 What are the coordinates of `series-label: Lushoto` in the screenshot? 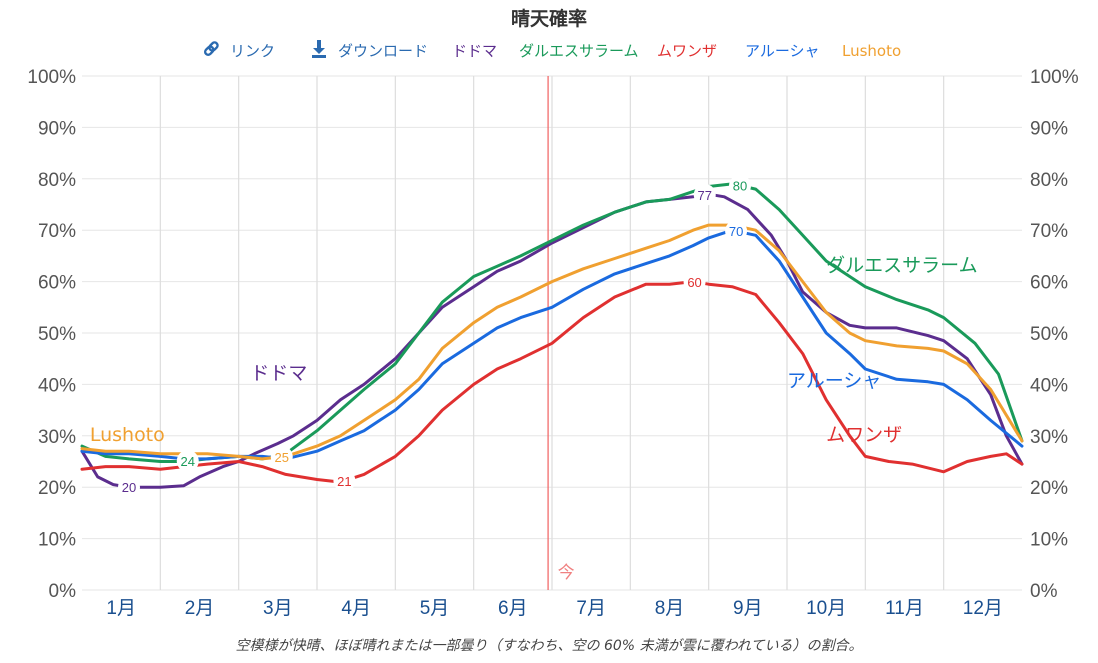 It's located at (127, 435).